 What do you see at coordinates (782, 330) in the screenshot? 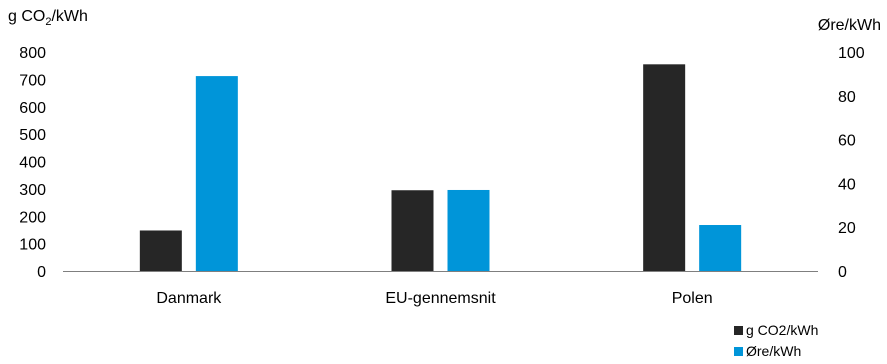
I see `legend-label-co2: g CO2/kWh` at bounding box center [782, 330].